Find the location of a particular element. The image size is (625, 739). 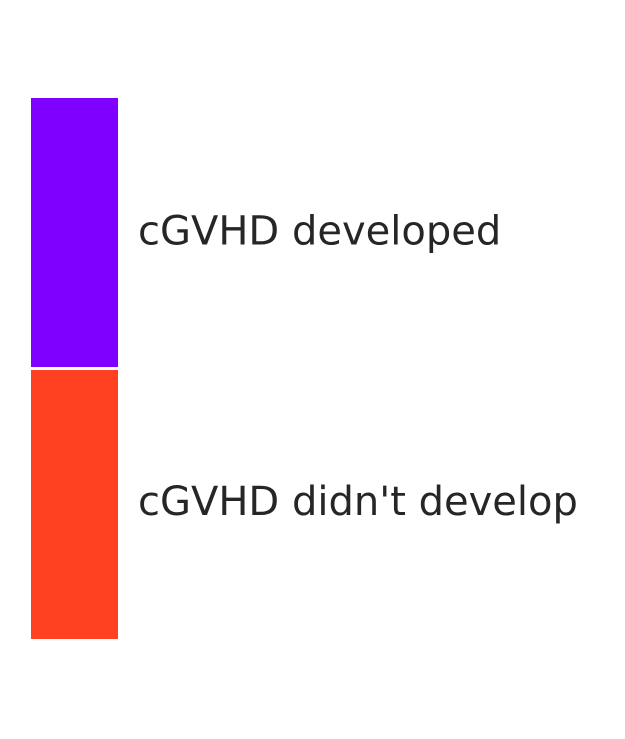

label-1: cGVHD developed is located at coordinates (319, 231).